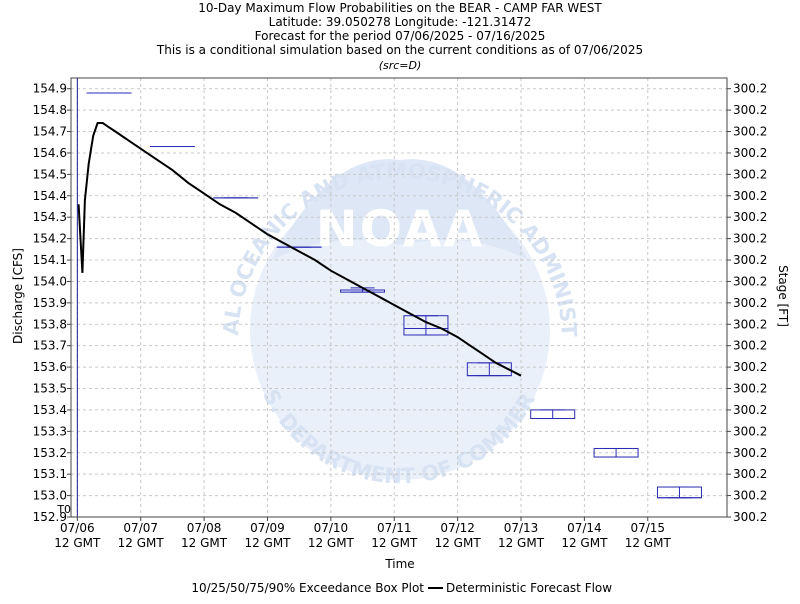  Describe the element at coordinates (204, 528) in the screenshot. I see `x-tick-label-date: 07/08` at that location.